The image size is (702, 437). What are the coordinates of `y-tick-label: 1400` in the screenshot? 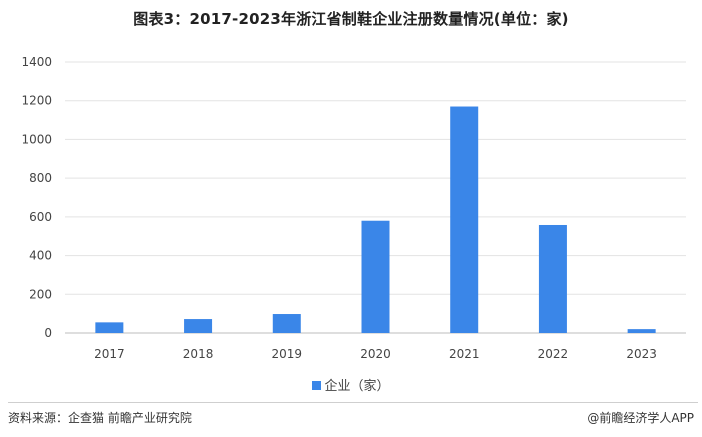 It's located at (36, 62).